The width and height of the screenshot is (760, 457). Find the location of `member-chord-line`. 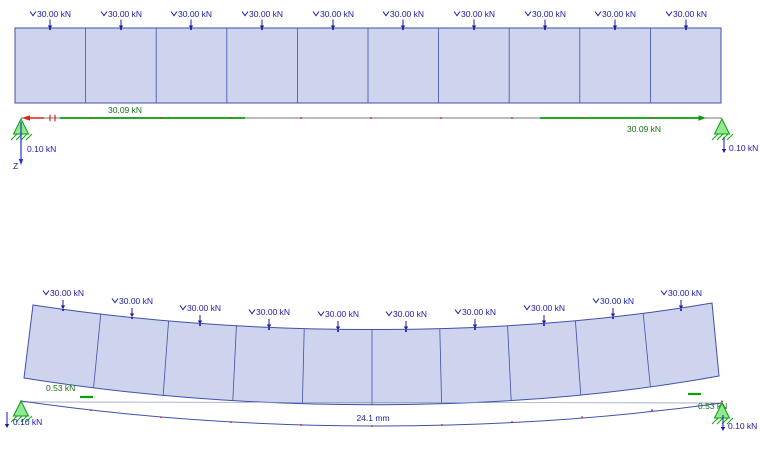

member-chord-line is located at coordinates (371, 402).